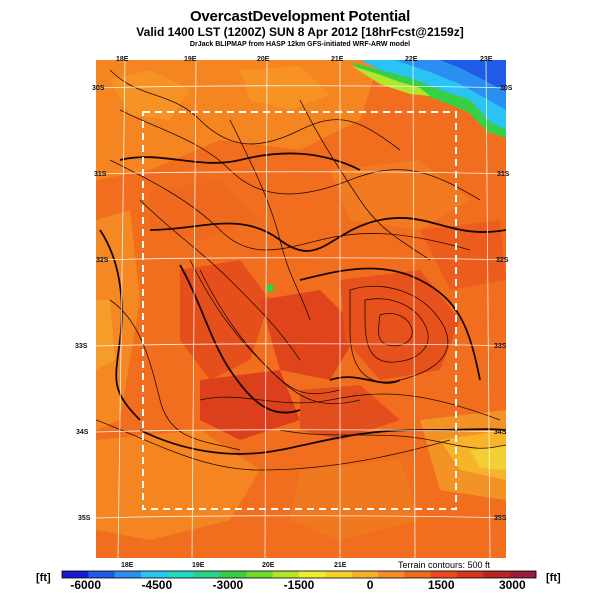 This screenshot has height=600, width=600. Describe the element at coordinates (340, 565) in the screenshot. I see `lon-label-bottom-21e: 21E` at that location.